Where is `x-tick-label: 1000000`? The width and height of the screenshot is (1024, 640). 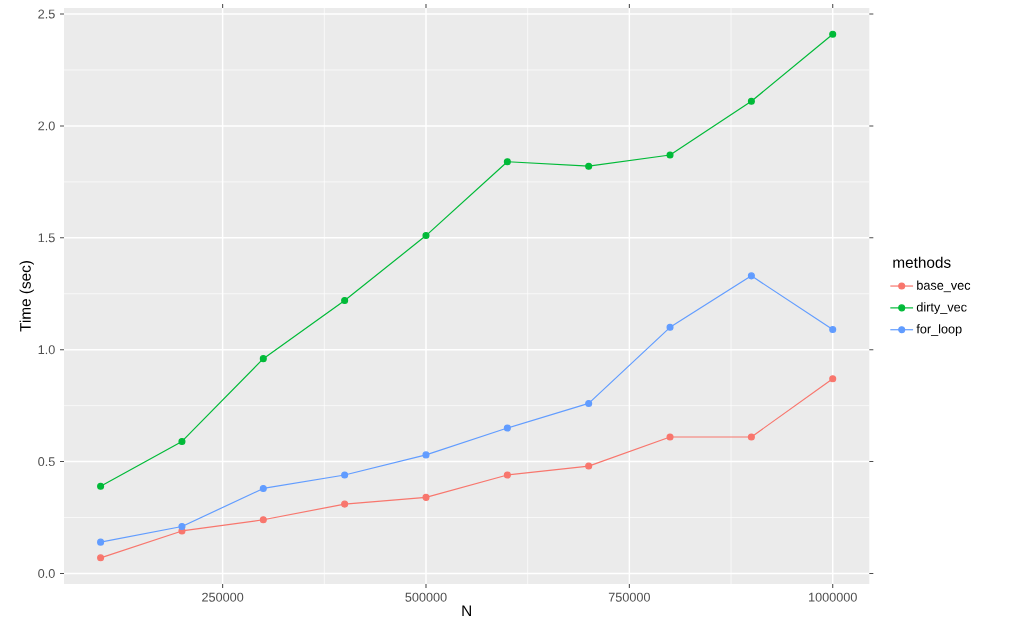
x-tick-label: 1000000 is located at coordinates (833, 597).